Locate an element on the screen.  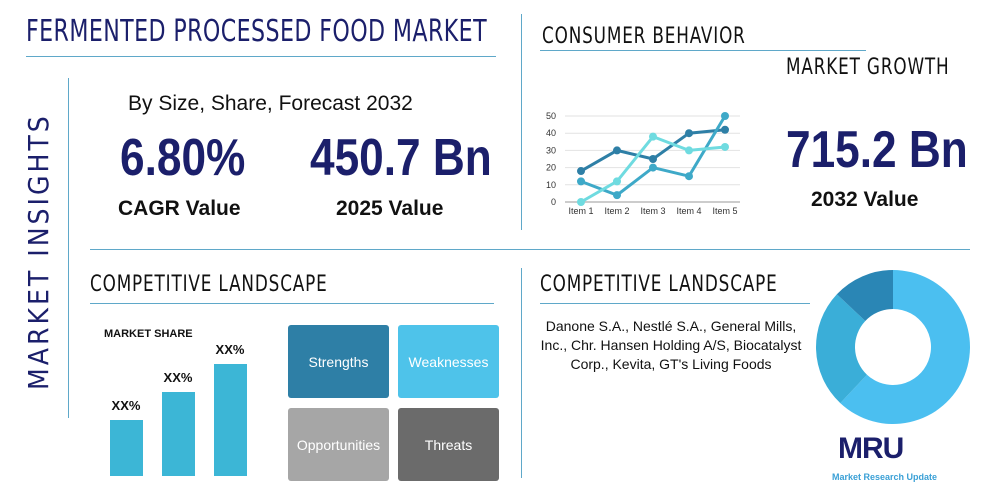
competitive-title-right: COMPETITIVE LANDSCAPE is located at coordinates (659, 284).